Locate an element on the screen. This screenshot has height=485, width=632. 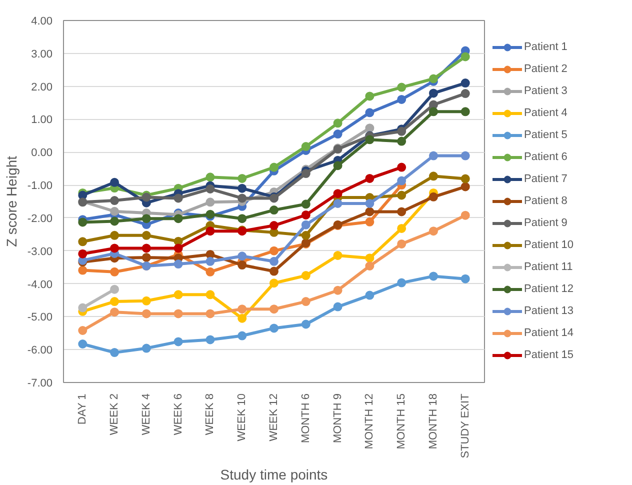
x-tick-label: MONTH 18 is located at coordinates (433, 421).